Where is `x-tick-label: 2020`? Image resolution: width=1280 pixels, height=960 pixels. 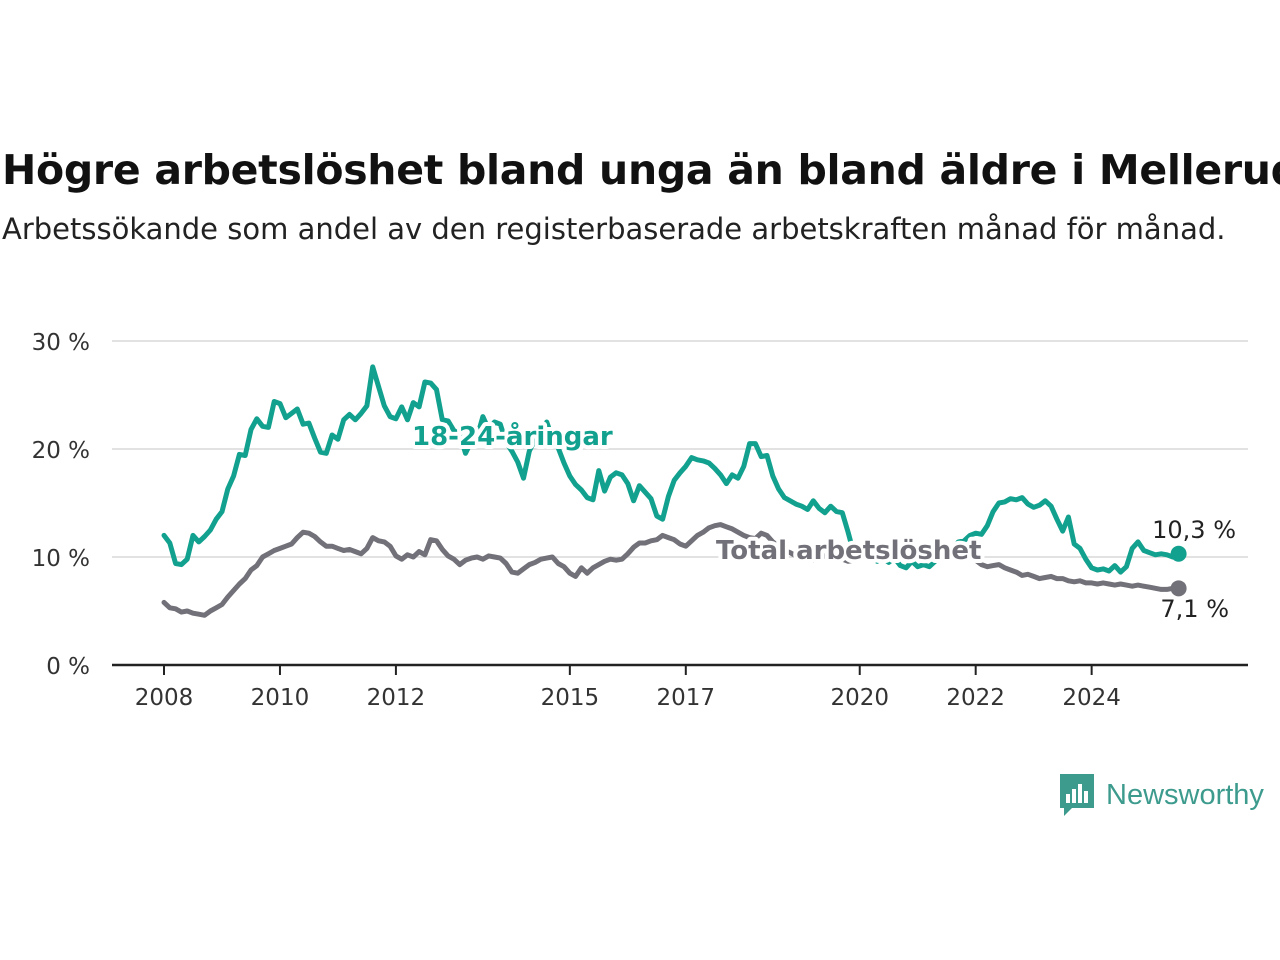
x-tick-label: 2020 is located at coordinates (859, 698).